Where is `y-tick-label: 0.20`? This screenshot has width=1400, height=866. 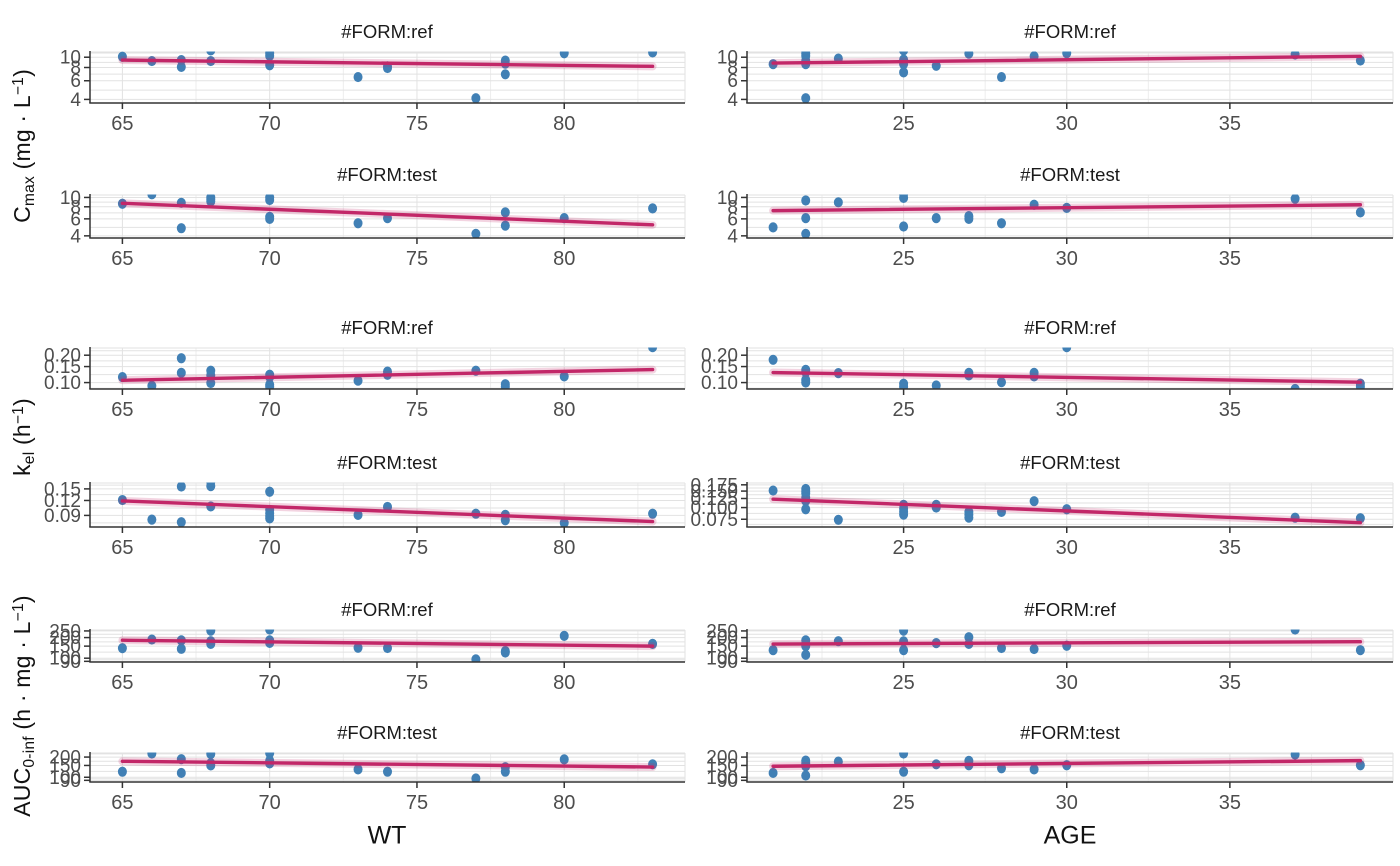 y-tick-label: 0.20 is located at coordinates (719, 356).